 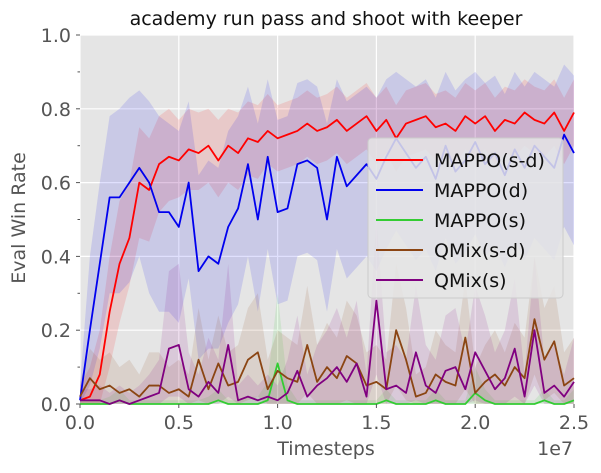 What do you see at coordinates (489, 161) in the screenshot?
I see `legend-label: MAPPO(s-d)` at bounding box center [489, 161].